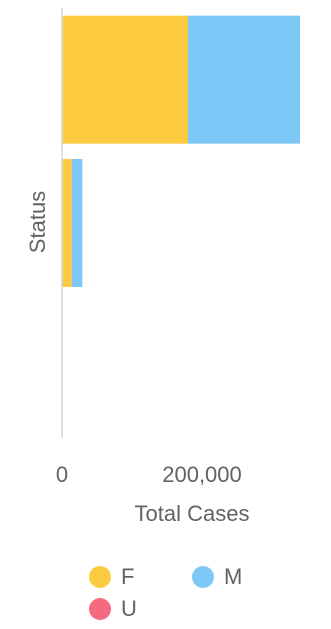 The height and width of the screenshot is (629, 331). What do you see at coordinates (202, 474) in the screenshot?
I see `x-tick-label: 200,000` at bounding box center [202, 474].